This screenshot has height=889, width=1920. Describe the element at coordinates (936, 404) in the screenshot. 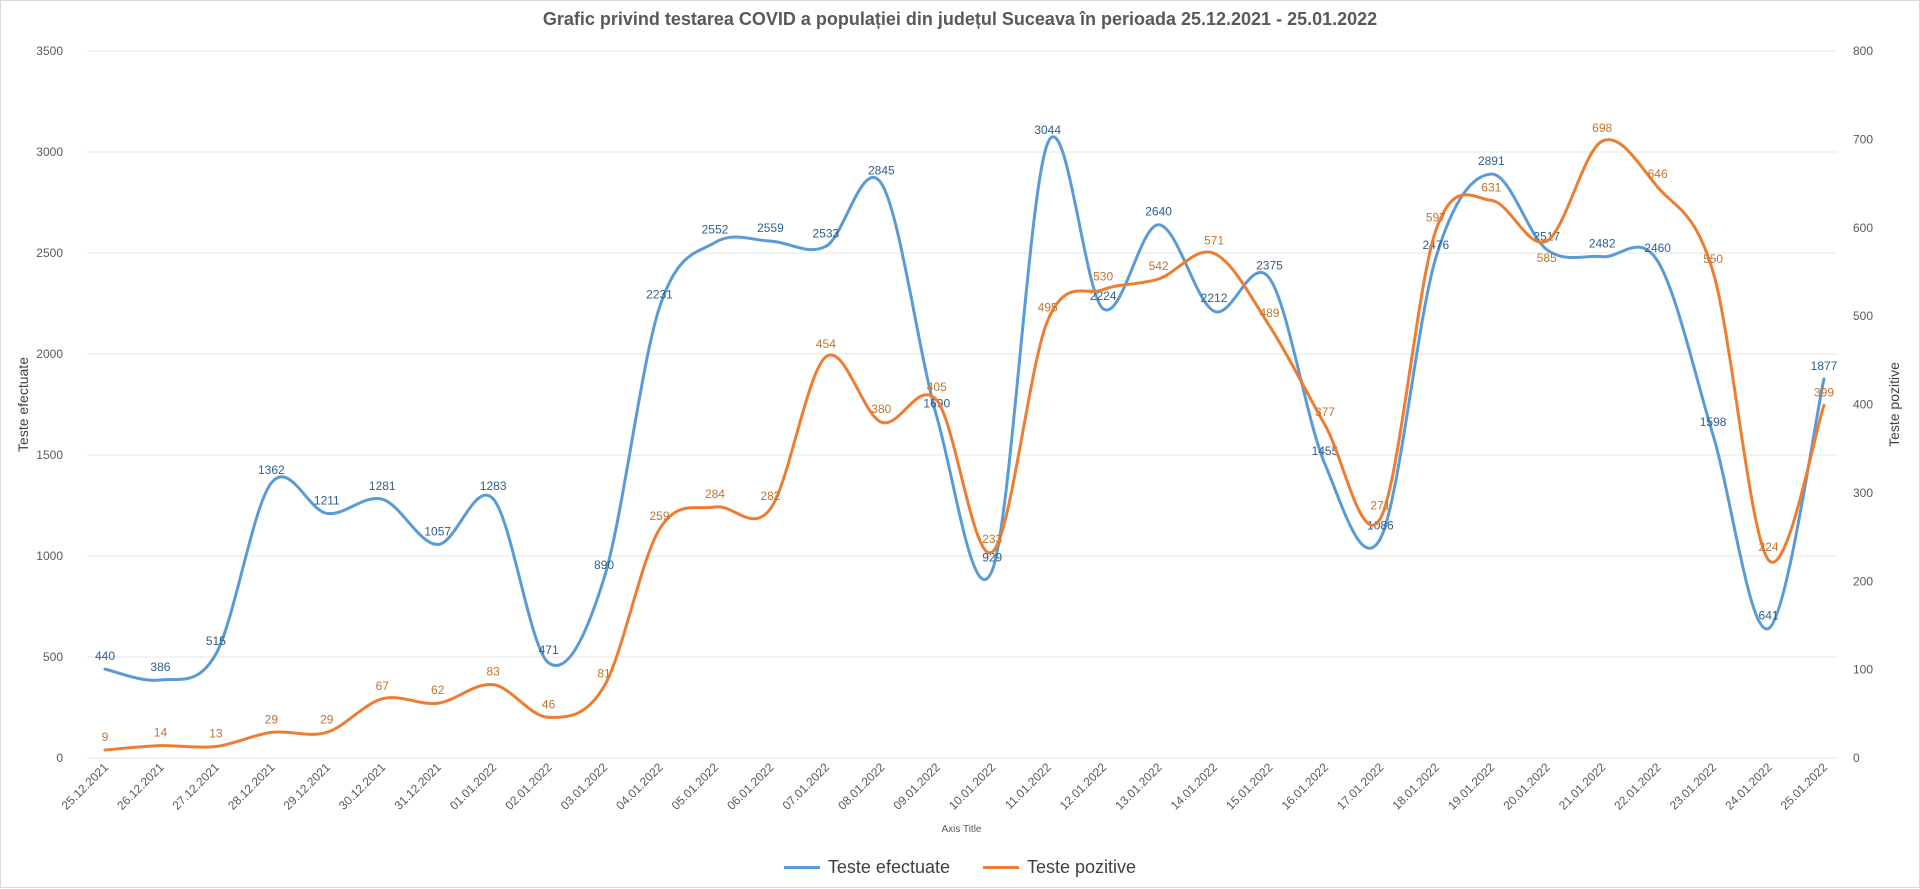

I see `data-label: 1690` at that location.